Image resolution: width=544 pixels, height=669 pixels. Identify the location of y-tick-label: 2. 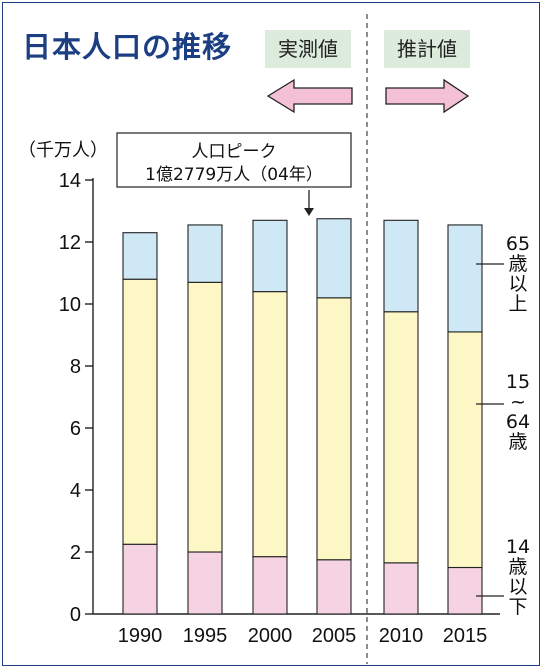
(75, 553).